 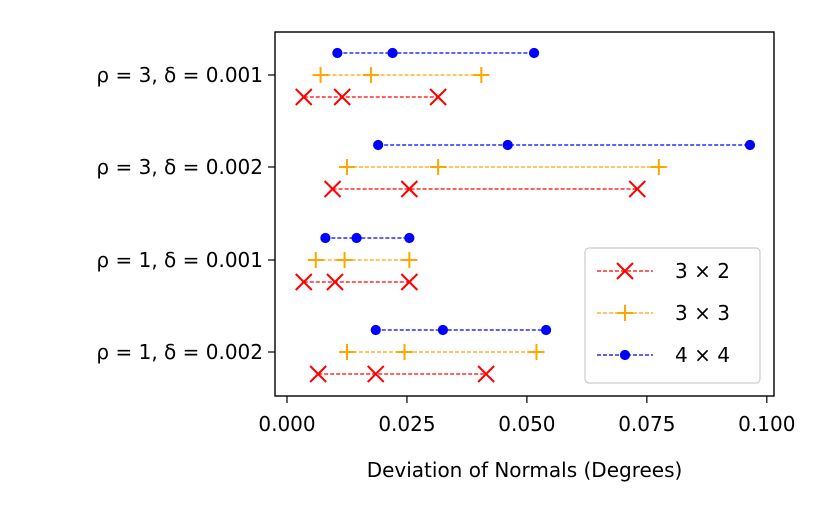 I want to click on y-tick-label: ρ = 3, δ = 0.002, so click(x=179, y=167).